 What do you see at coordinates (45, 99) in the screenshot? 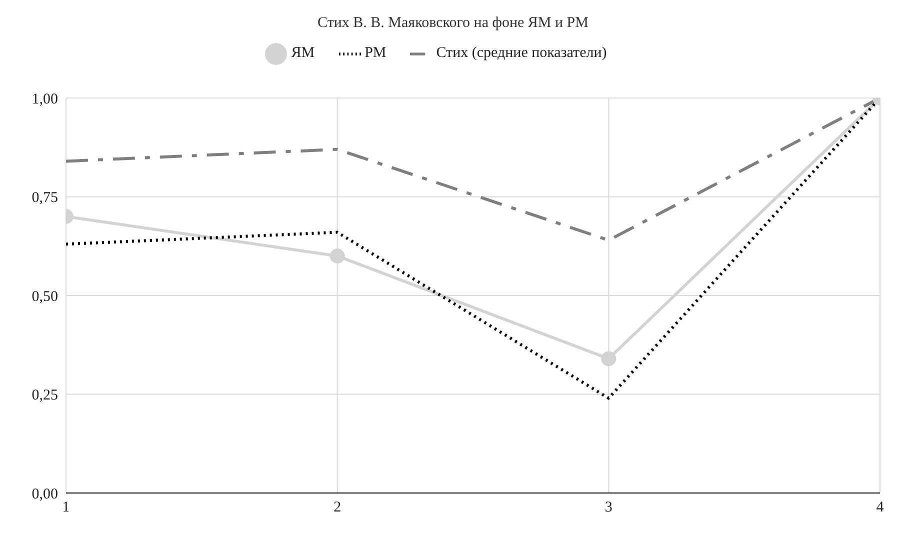
I see `y-tick-label: 1,00` at bounding box center [45, 99].